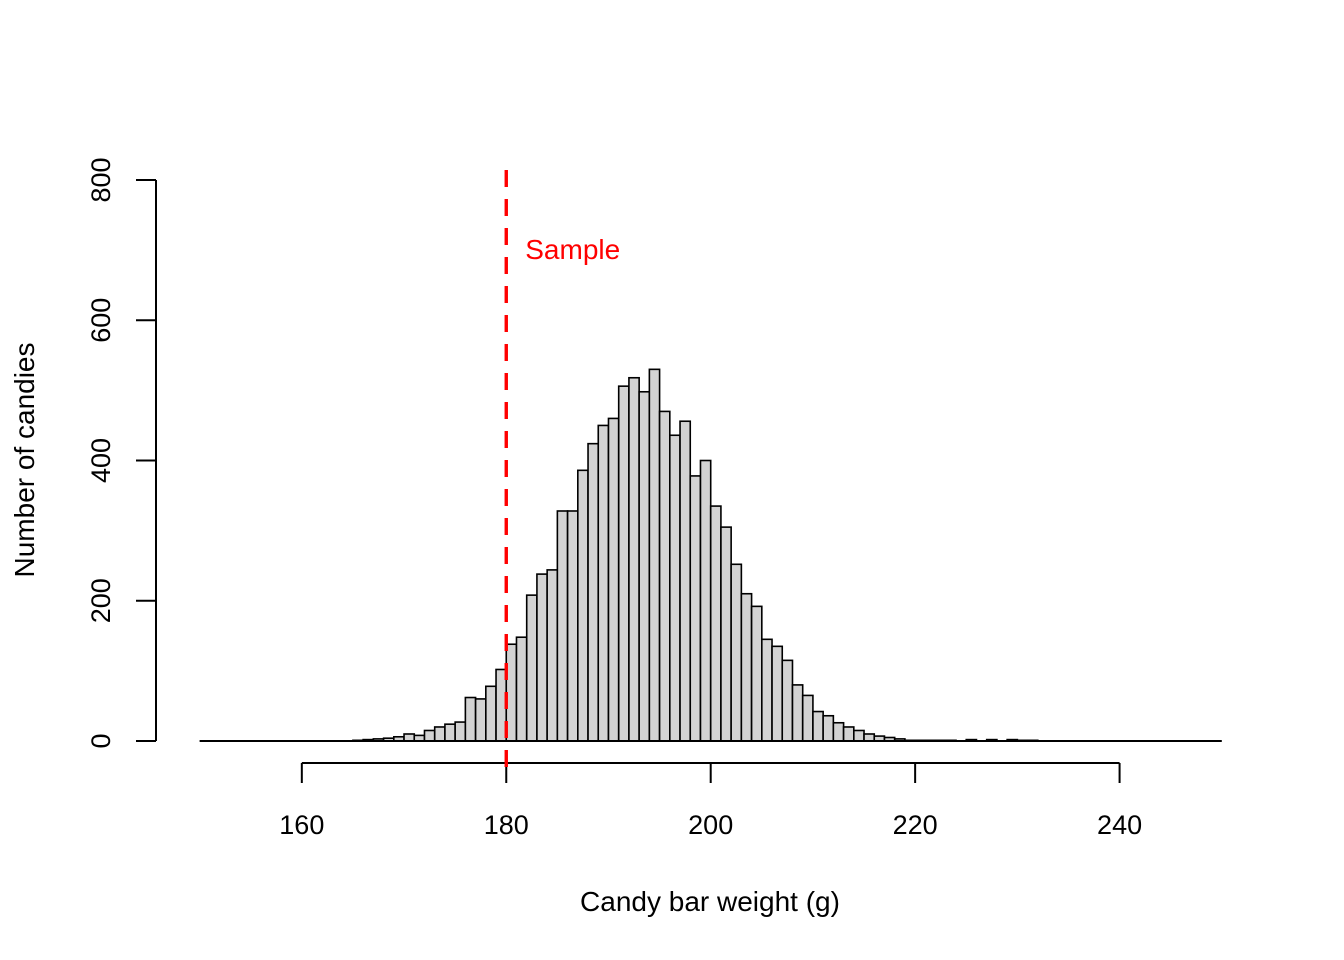  What do you see at coordinates (572, 249) in the screenshot?
I see `sample-label: Sample` at bounding box center [572, 249].